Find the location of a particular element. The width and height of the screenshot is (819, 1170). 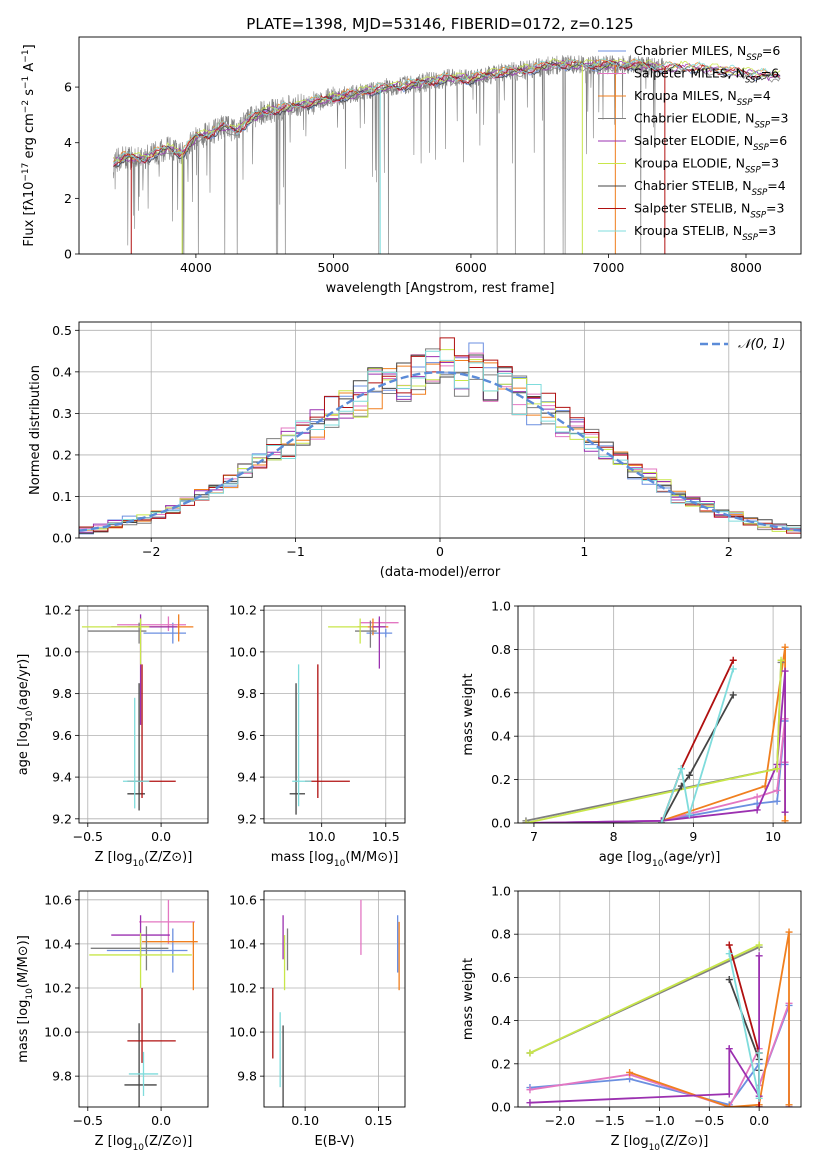

legend-label: Kroupa ELODIE, NSSP=3 is located at coordinates (706, 166).